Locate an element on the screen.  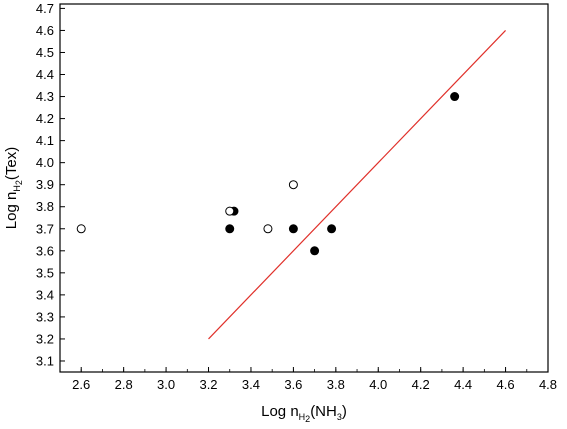
y-tick-label: 3.1 is located at coordinates (45, 360).